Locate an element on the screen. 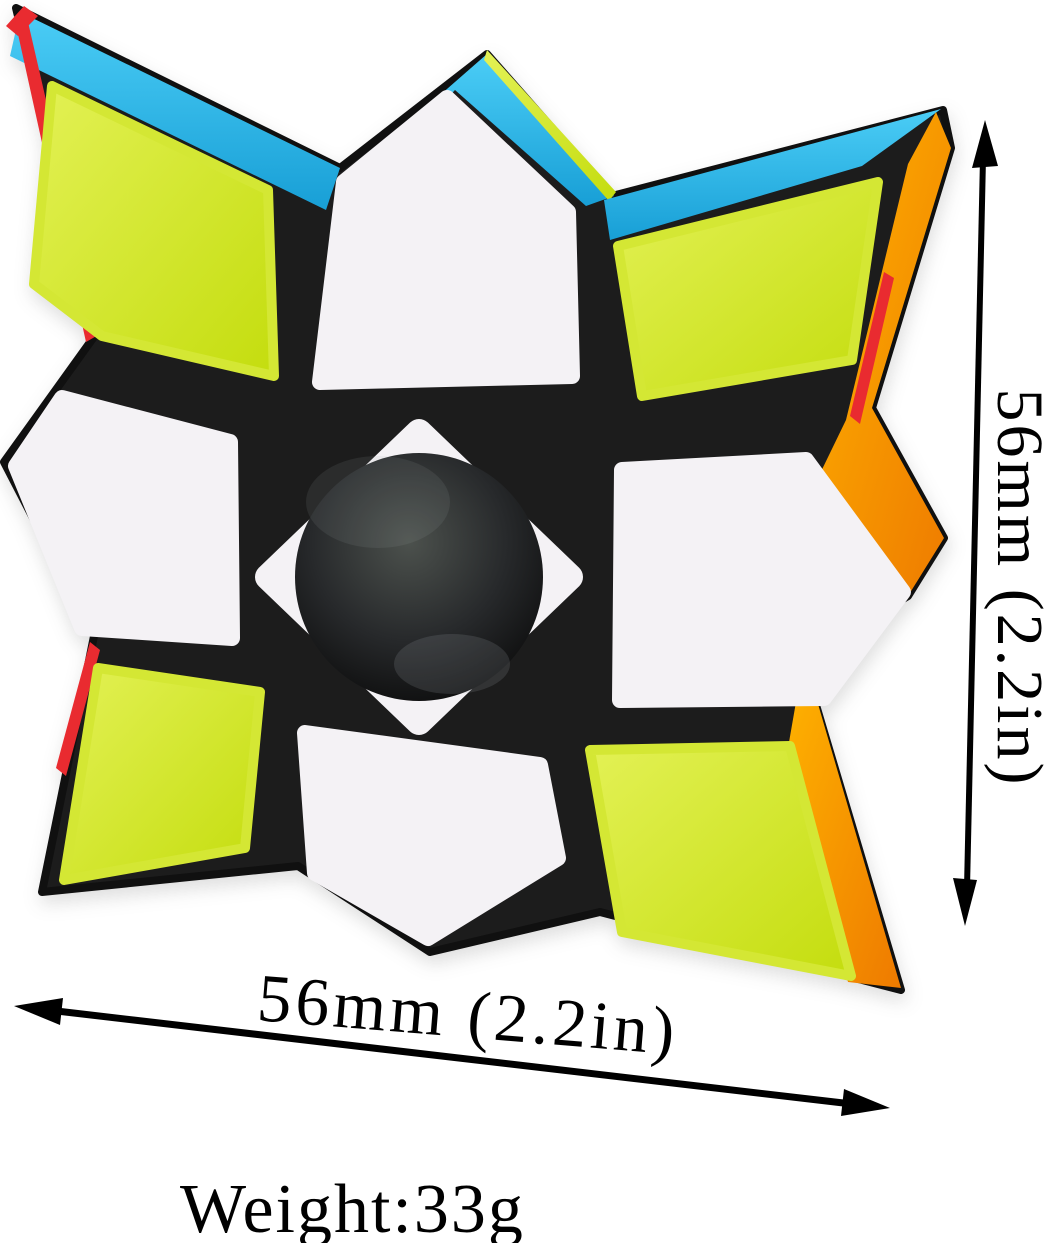  sticker-corner-bottom-right is located at coordinates (720, 861).